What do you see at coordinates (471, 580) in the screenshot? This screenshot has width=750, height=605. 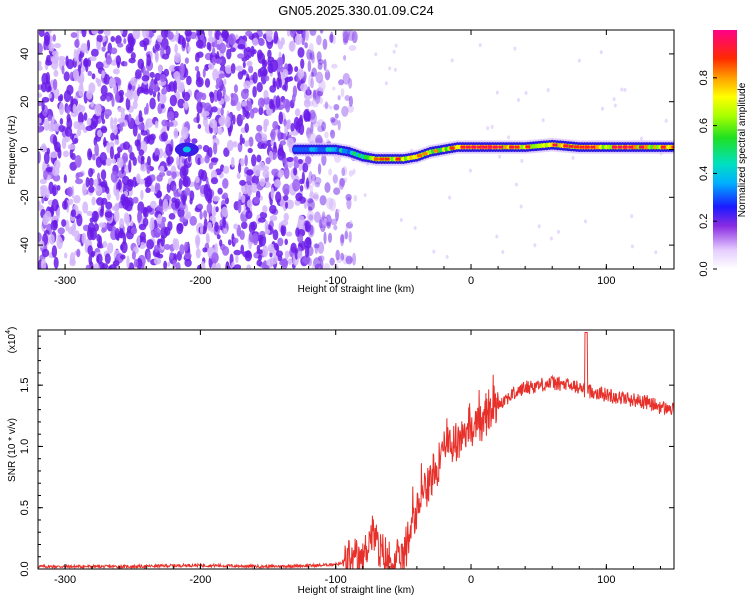 I see `snr-x-tick-label: 0` at bounding box center [471, 580].